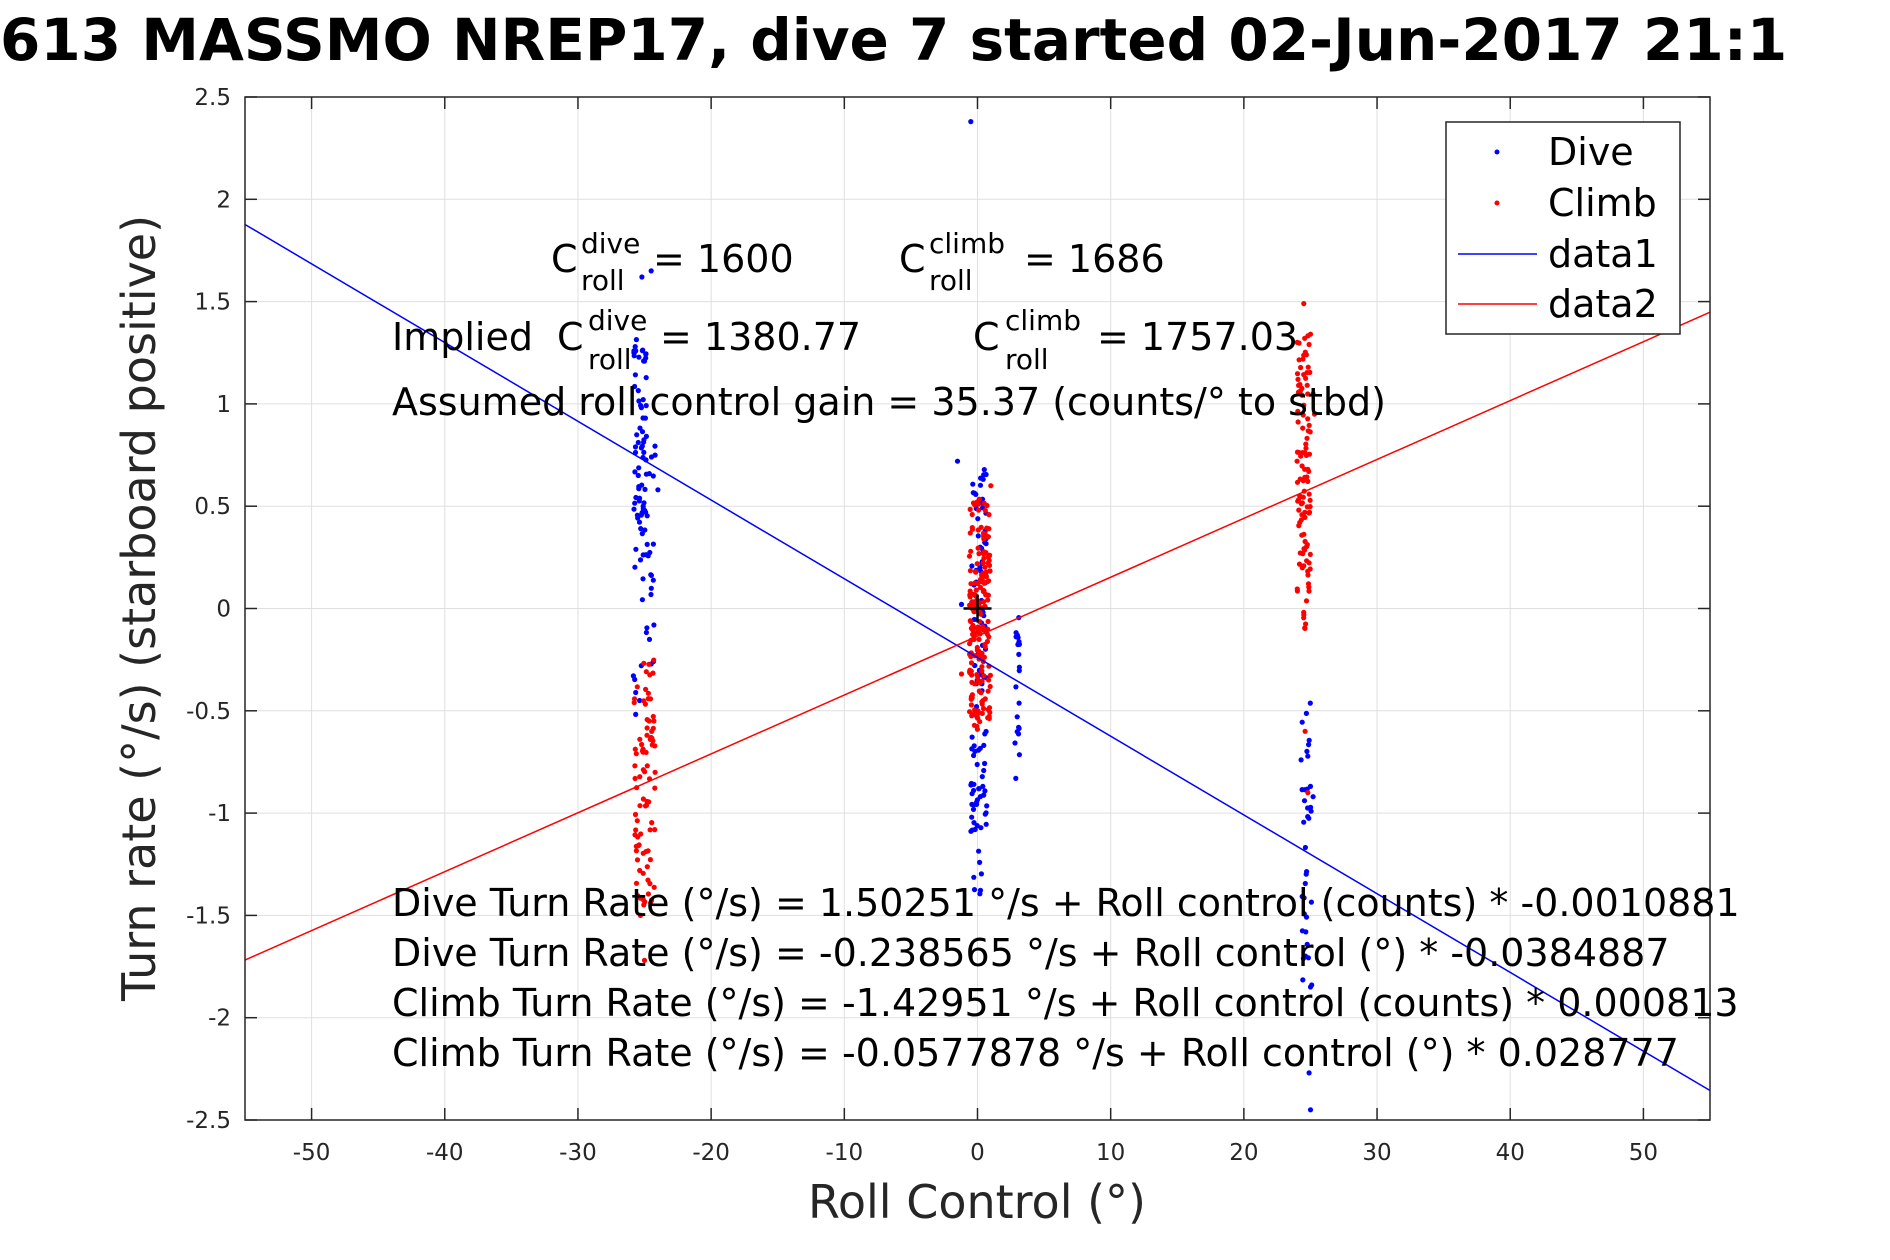  What do you see at coordinates (977, 1202) in the screenshot?
I see `x-axis-label: Roll Control (°)` at bounding box center [977, 1202].